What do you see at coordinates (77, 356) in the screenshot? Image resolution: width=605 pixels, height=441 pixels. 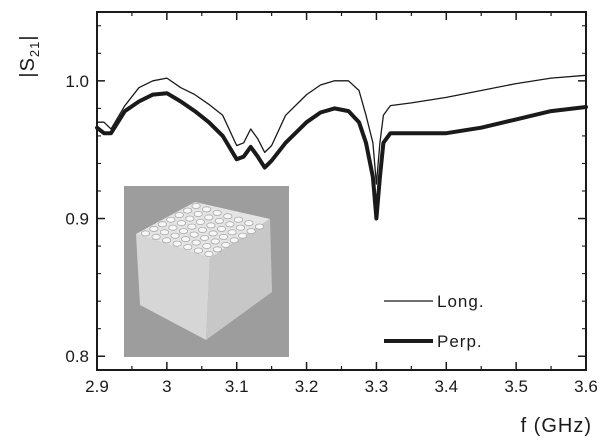 I see `y-tick-label: 0.8` at bounding box center [77, 356].